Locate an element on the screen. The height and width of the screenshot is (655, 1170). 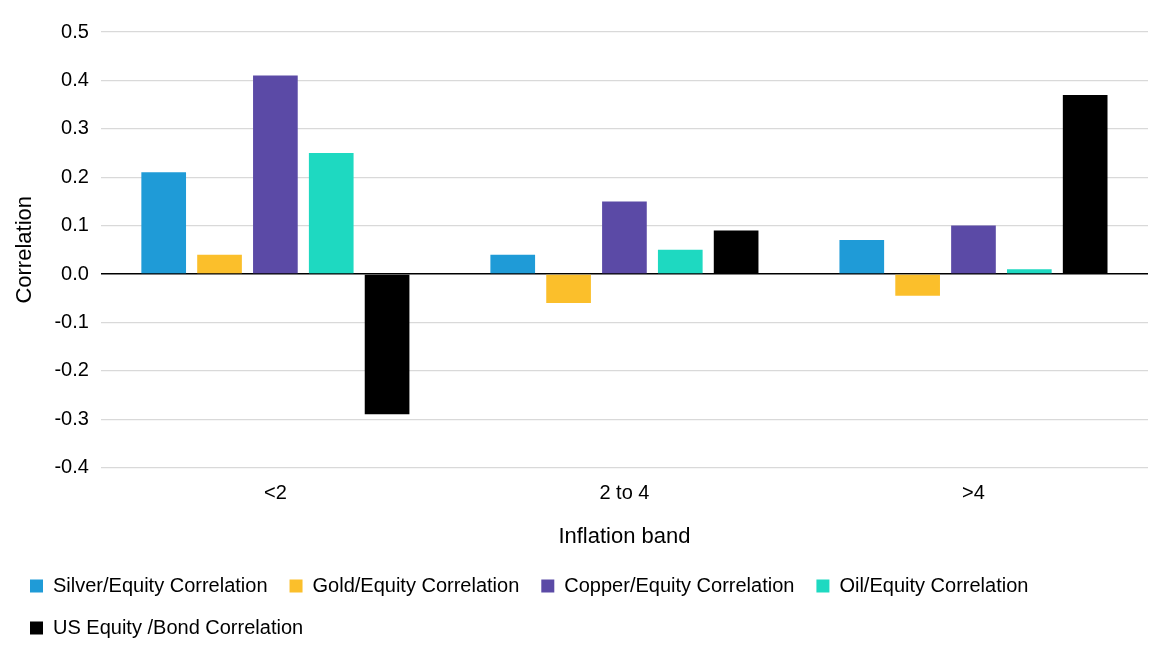
y-tick-label: -0.4 is located at coordinates (71, 466).